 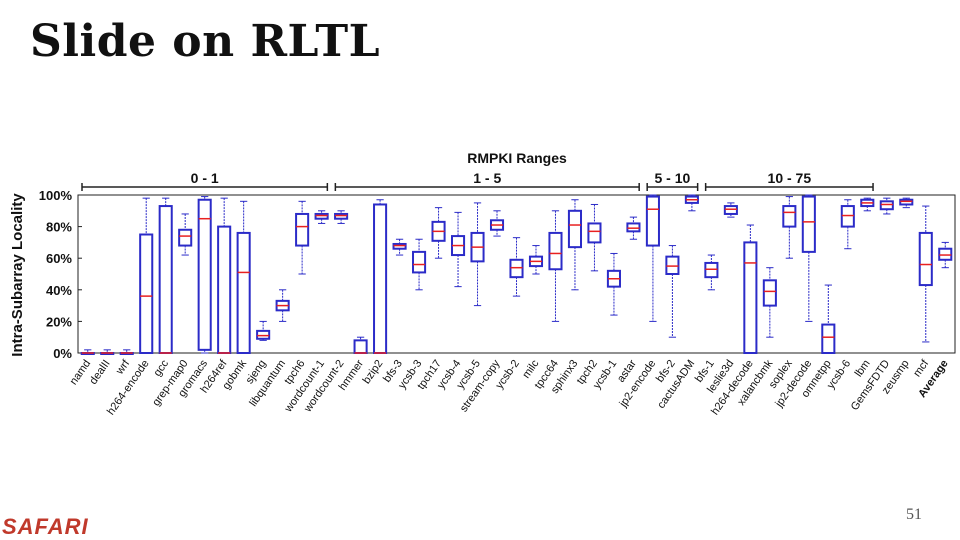 I want to click on box-lbm, so click(x=867, y=204).